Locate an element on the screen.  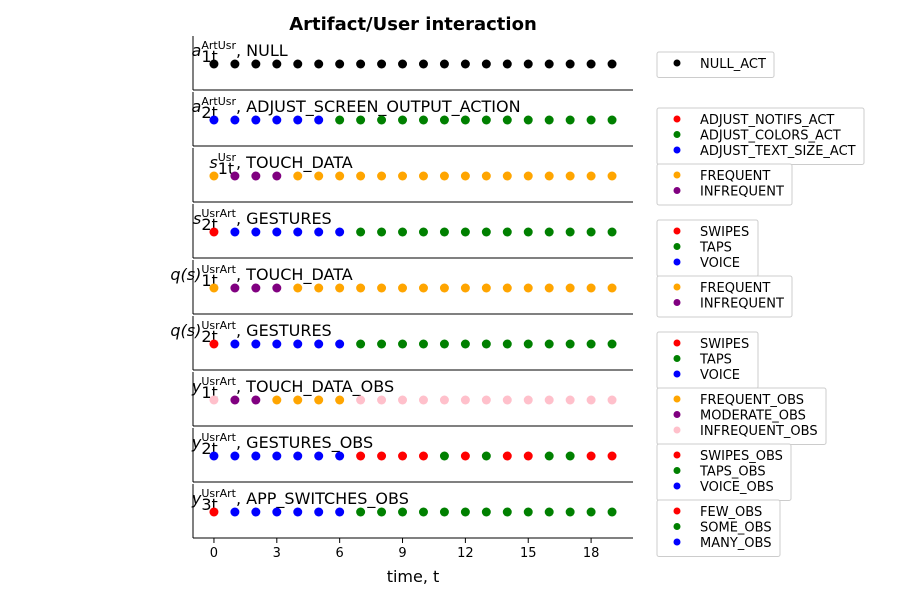
legend-entry: VOICE is located at coordinates (720, 263).